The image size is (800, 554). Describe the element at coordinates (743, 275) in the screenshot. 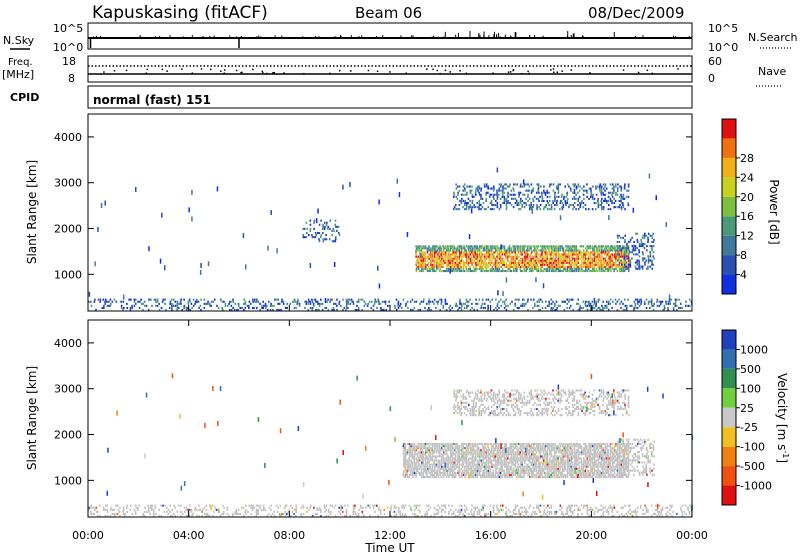

I see `colorbar-tick-label: 4` at that location.